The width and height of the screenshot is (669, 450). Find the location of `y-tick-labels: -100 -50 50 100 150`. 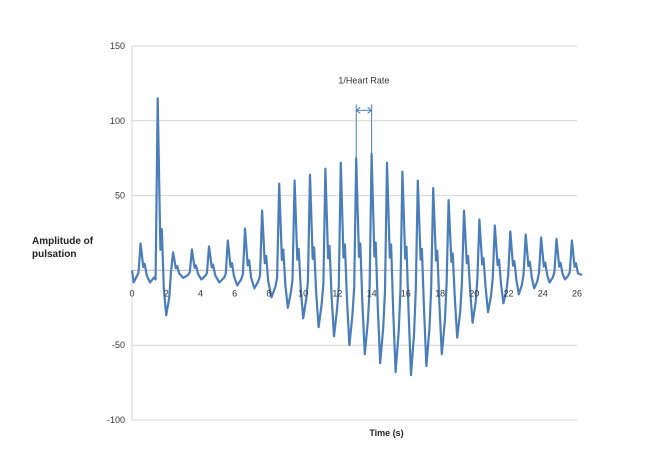

y-tick-labels: -100 -50 50 100 150 is located at coordinates (116, 233).